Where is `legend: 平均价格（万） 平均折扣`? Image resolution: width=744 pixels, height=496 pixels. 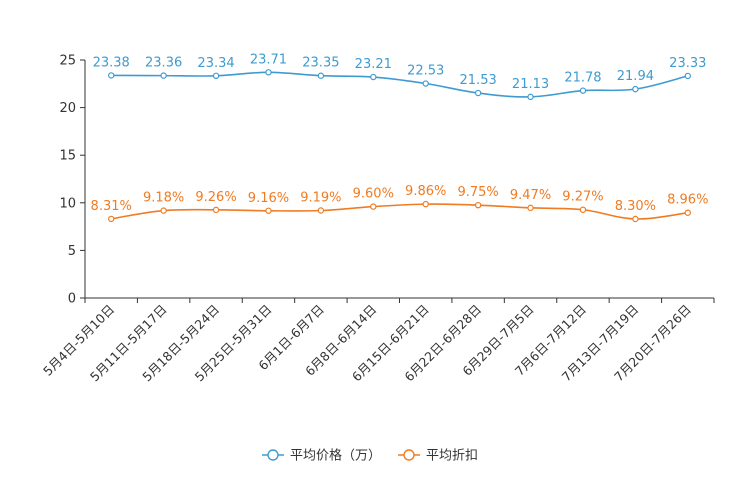 legend: 平均价格（万） 平均折扣 is located at coordinates (370, 456).